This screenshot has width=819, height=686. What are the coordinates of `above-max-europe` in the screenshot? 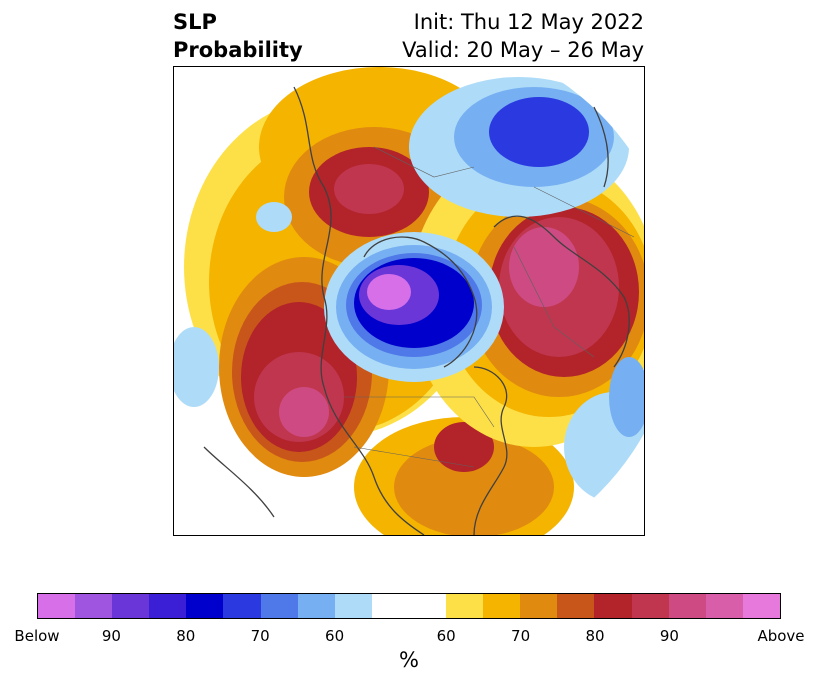 It's located at (544, 267).